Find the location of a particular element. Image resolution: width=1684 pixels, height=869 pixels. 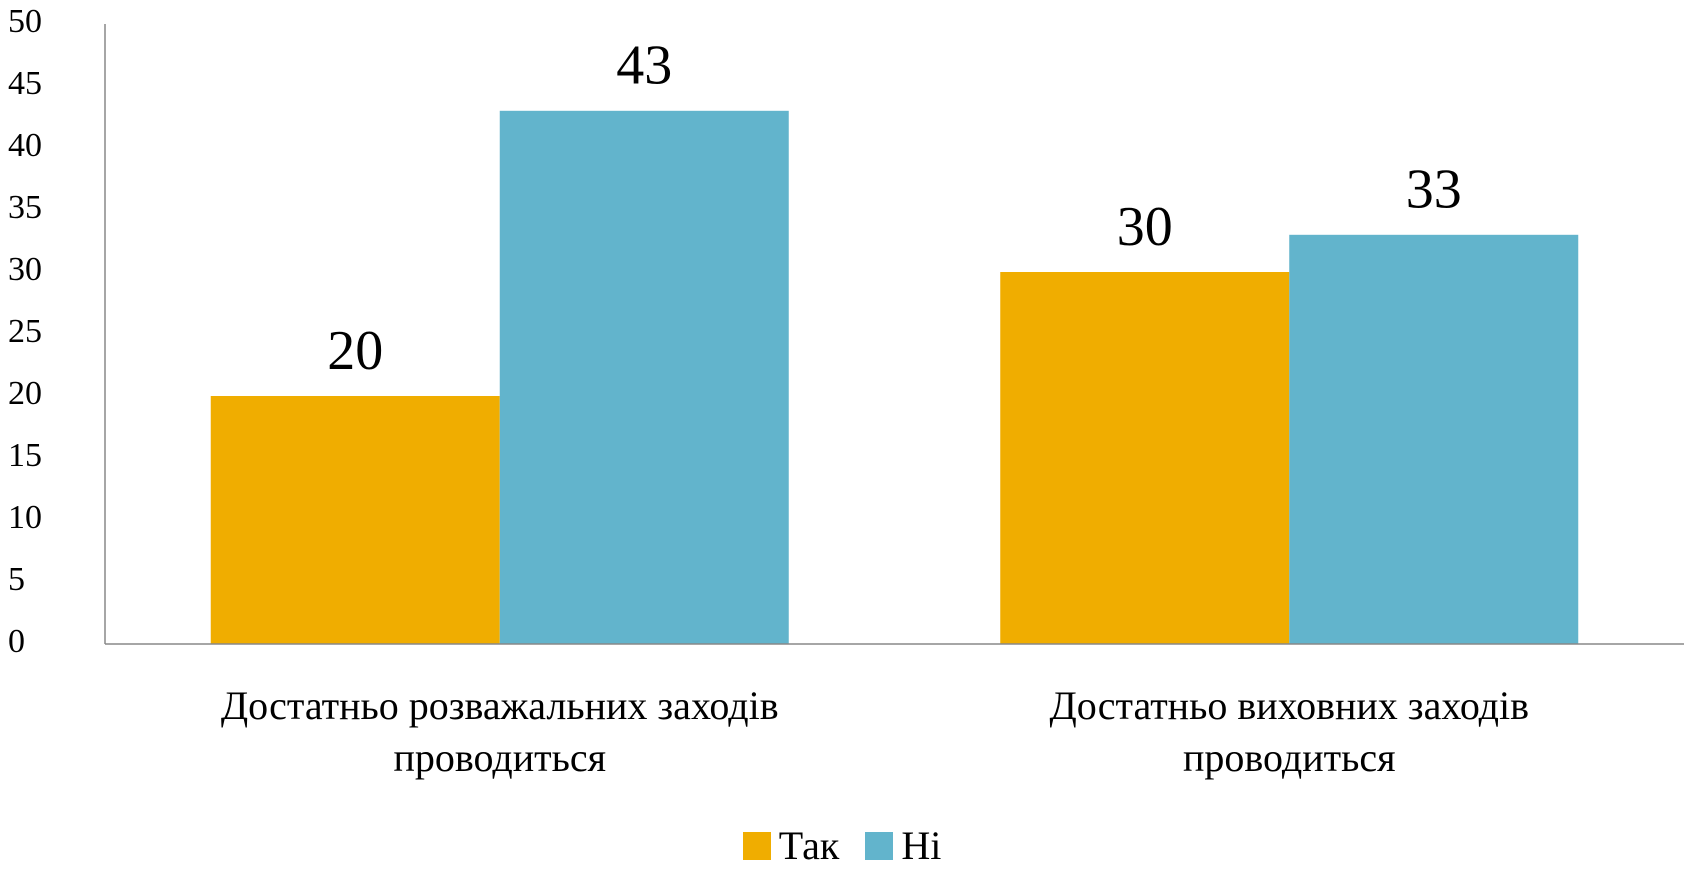

y-tick-label: 15 is located at coordinates (25, 455).